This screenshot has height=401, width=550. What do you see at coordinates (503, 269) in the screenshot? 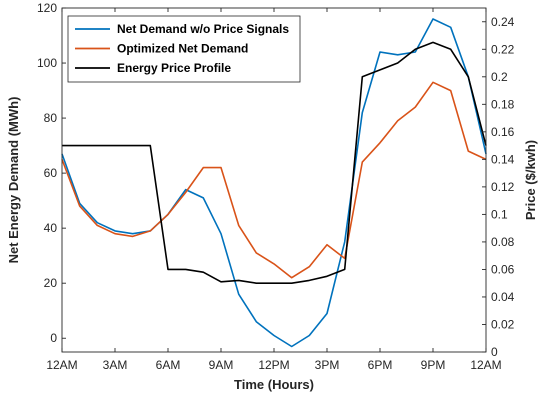
I see `y-right-tick-label: 0.06` at bounding box center [503, 269].